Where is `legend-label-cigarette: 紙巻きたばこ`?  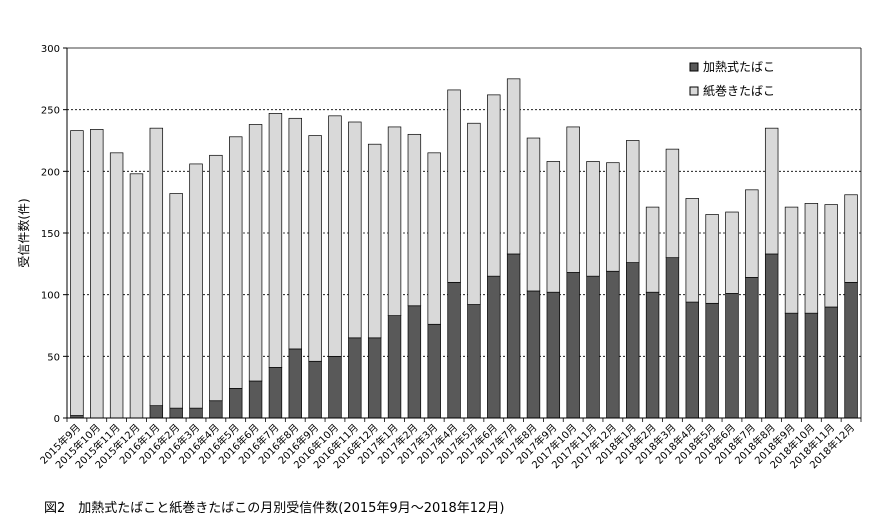
legend-label-cigarette: 紙巻きたばこ is located at coordinates (739, 90).